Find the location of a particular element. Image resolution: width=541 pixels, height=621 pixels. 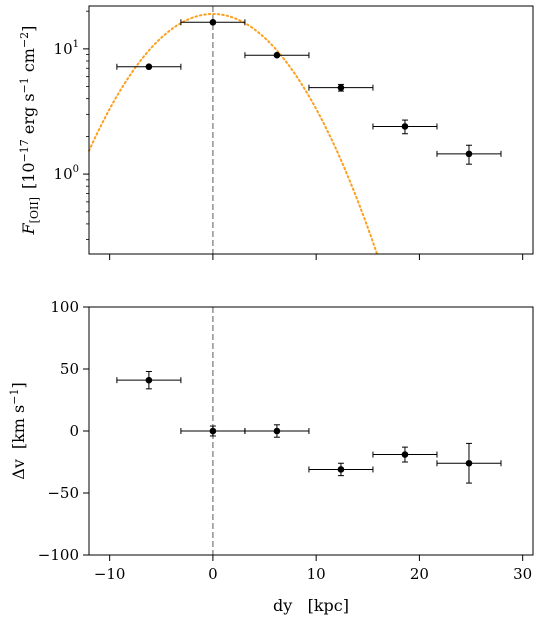

bottom-y-axis-label: Δv[km s−1] is located at coordinates (18, 430).